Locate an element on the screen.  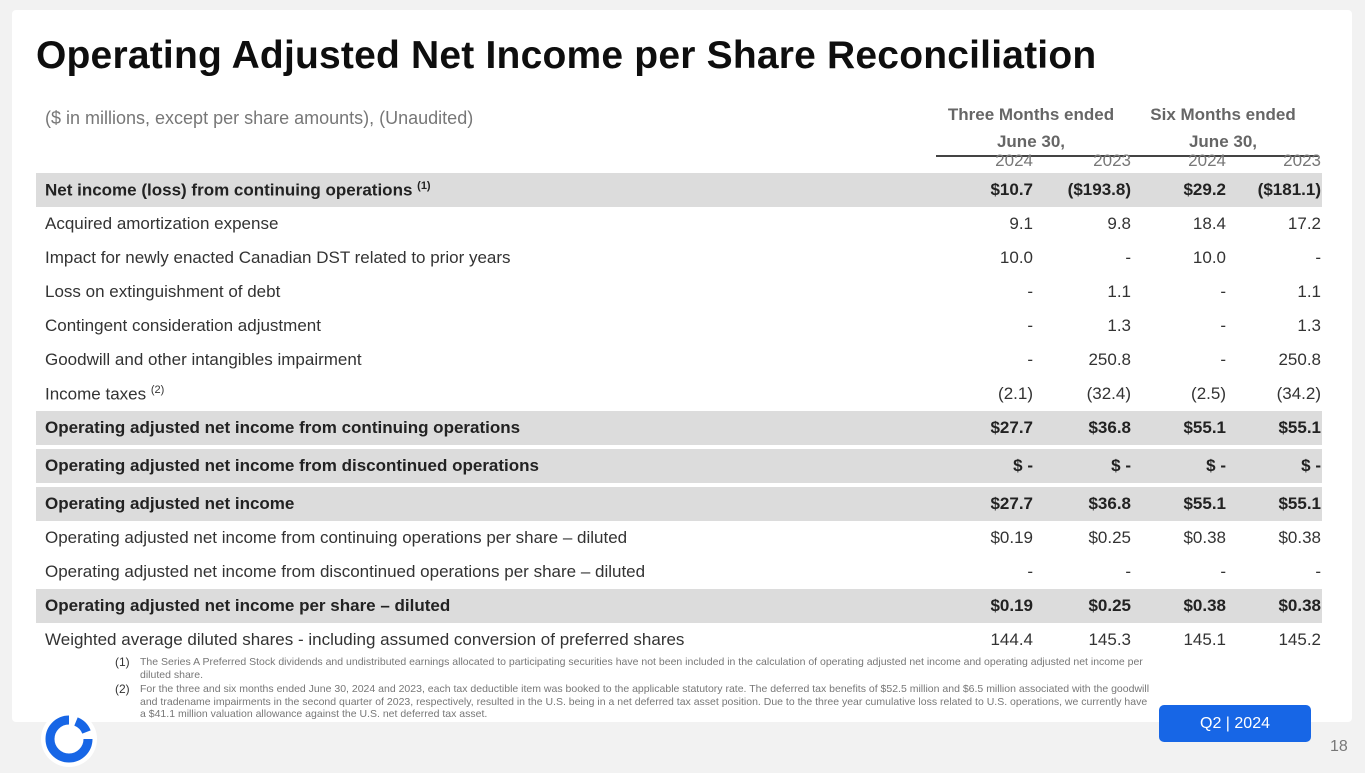
row-label-text: Acquired amortization expense is located at coordinates (162, 223).